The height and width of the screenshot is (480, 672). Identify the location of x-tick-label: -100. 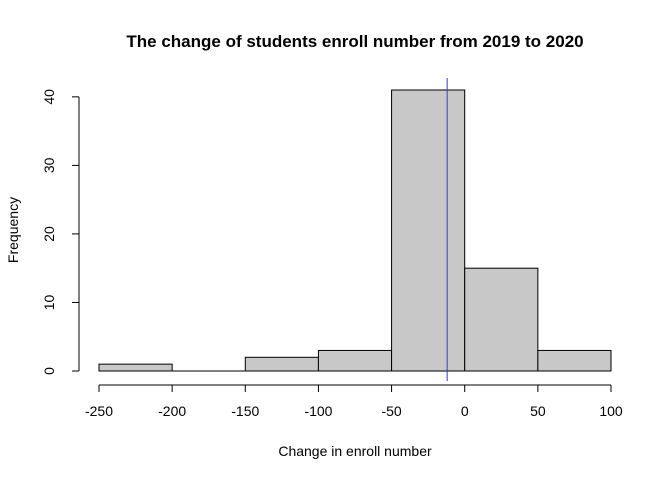
(318, 411).